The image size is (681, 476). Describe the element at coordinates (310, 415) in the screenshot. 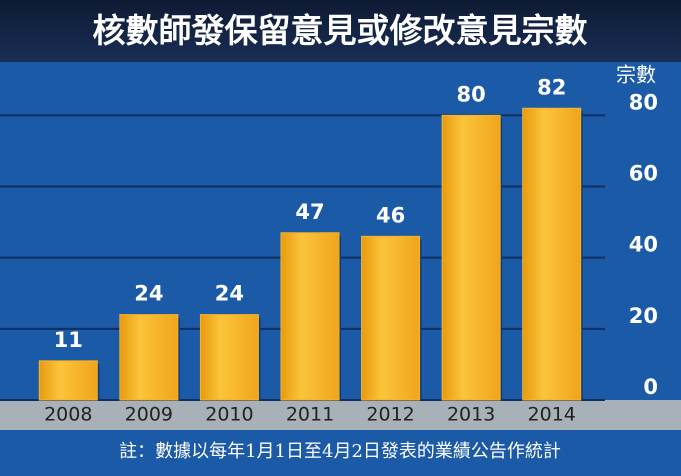

I see `x-tick-label: 2011` at that location.